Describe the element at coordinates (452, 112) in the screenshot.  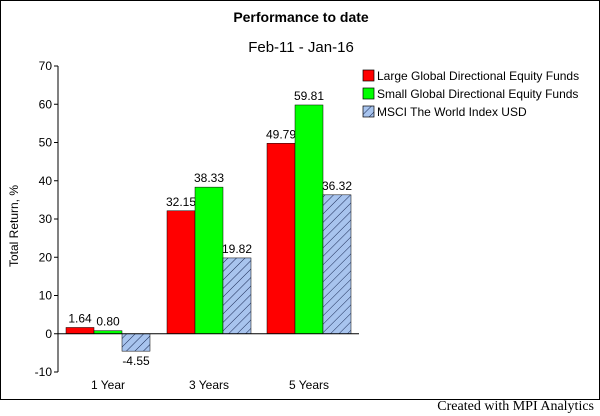
I see `legend-label-msci: MSCI The World Index USD` at that location.